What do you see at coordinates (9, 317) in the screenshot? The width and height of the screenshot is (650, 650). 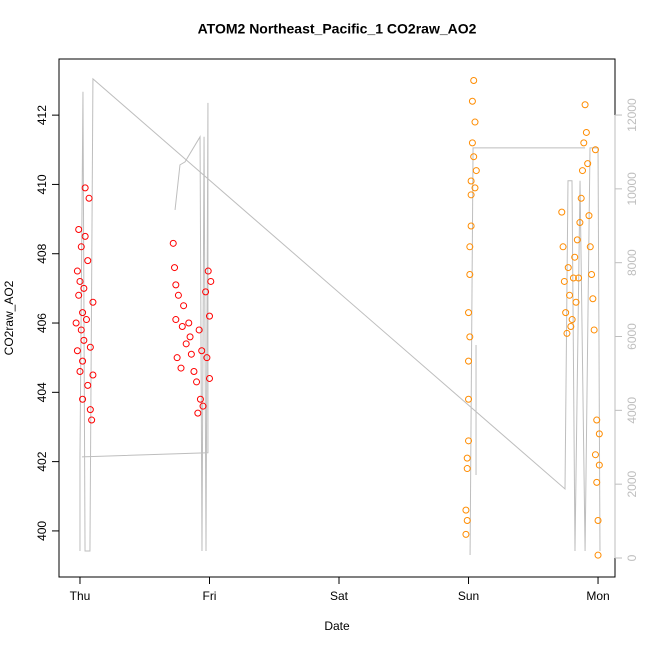 I see `y-axis-label: CO2raw_AO2` at bounding box center [9, 317].